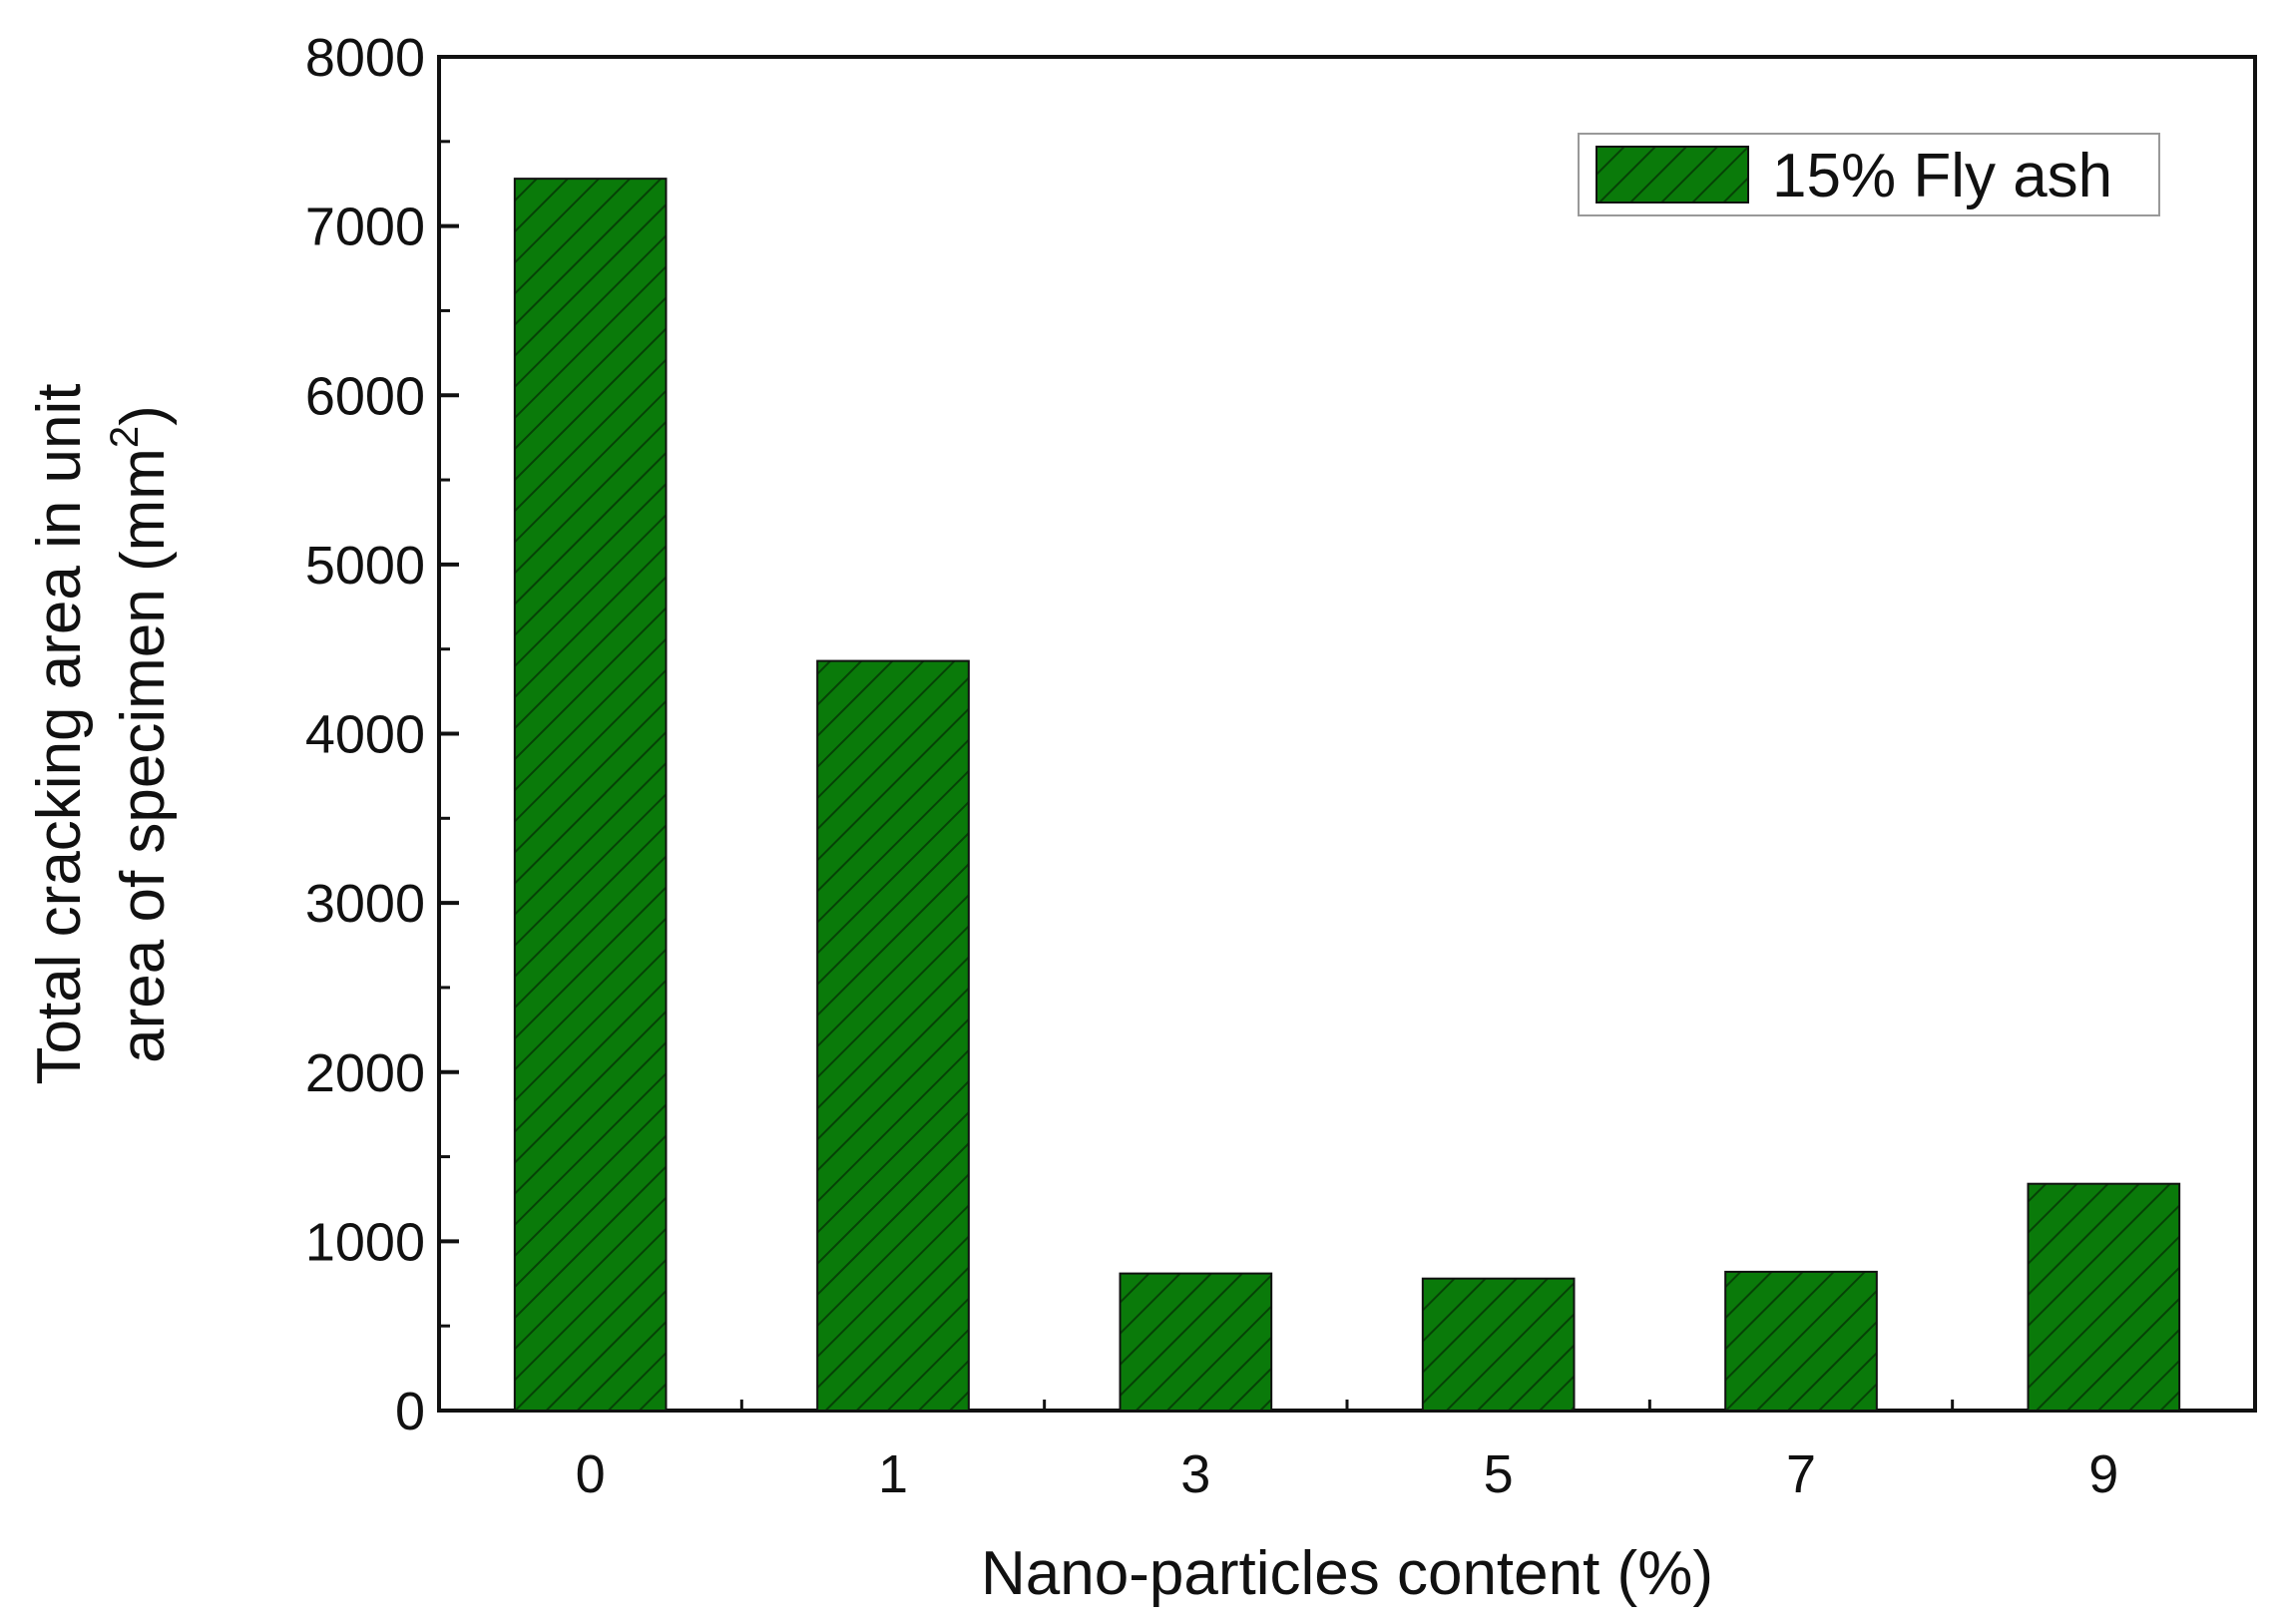 This screenshot has height=1624, width=2283. Describe the element at coordinates (591, 1474) in the screenshot. I see `x-tick-label: 0` at that location.